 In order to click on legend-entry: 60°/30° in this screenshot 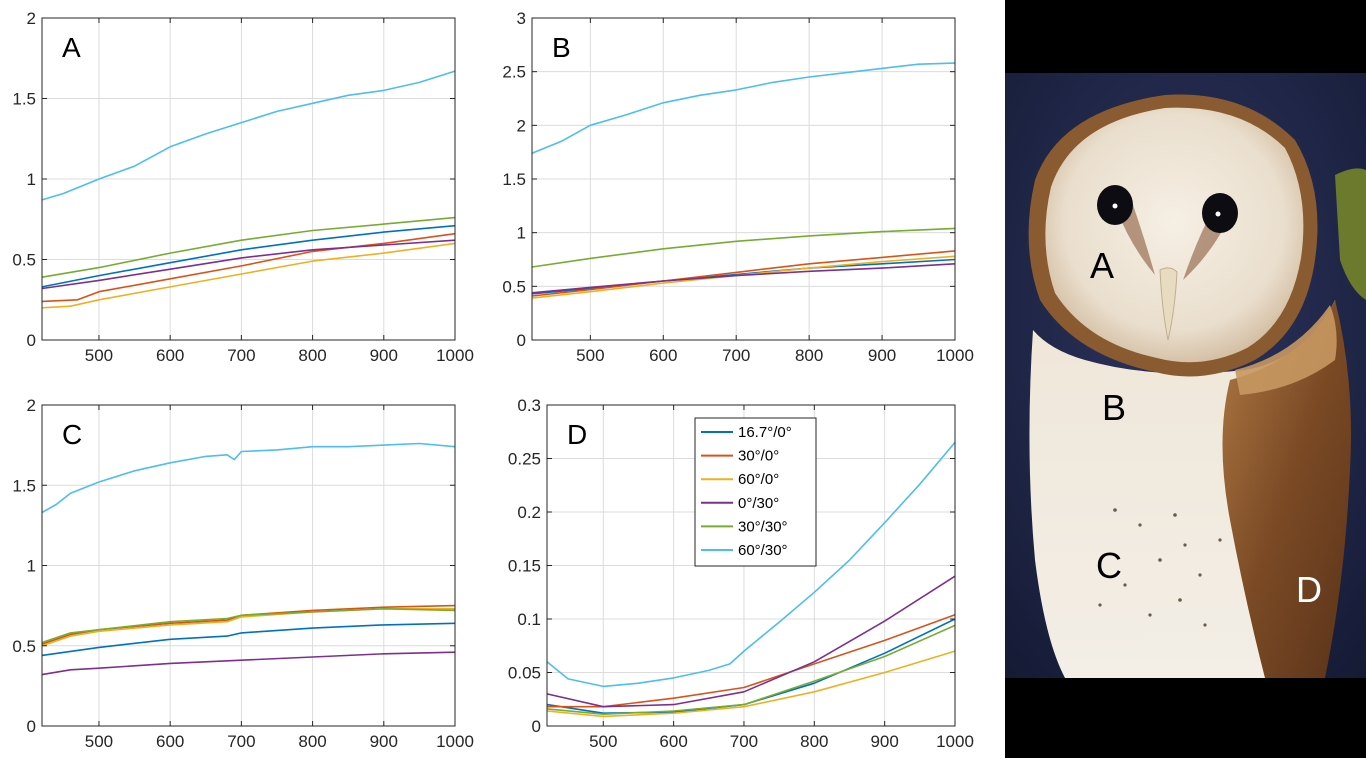, I will do `click(763, 550)`.